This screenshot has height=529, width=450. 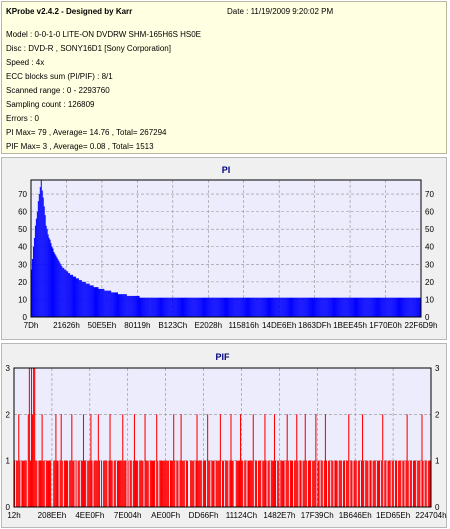 What do you see at coordinates (25, 62) in the screenshot?
I see `info-line-speed: Speed : 4x` at bounding box center [25, 62].